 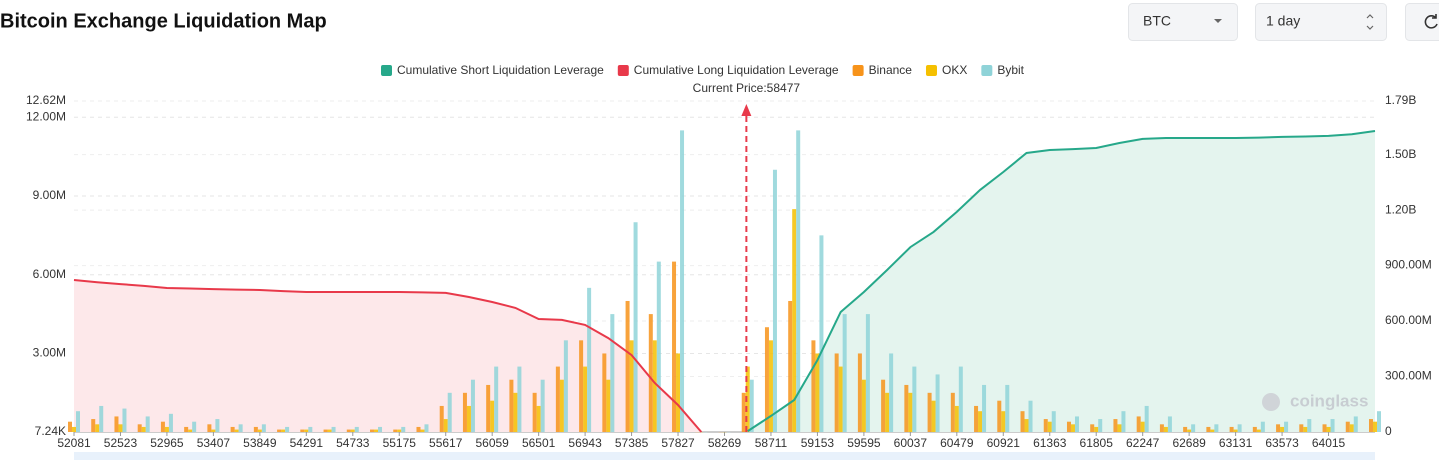 What do you see at coordinates (747, 88) in the screenshot?
I see `annotation: Current Price:58477` at bounding box center [747, 88].